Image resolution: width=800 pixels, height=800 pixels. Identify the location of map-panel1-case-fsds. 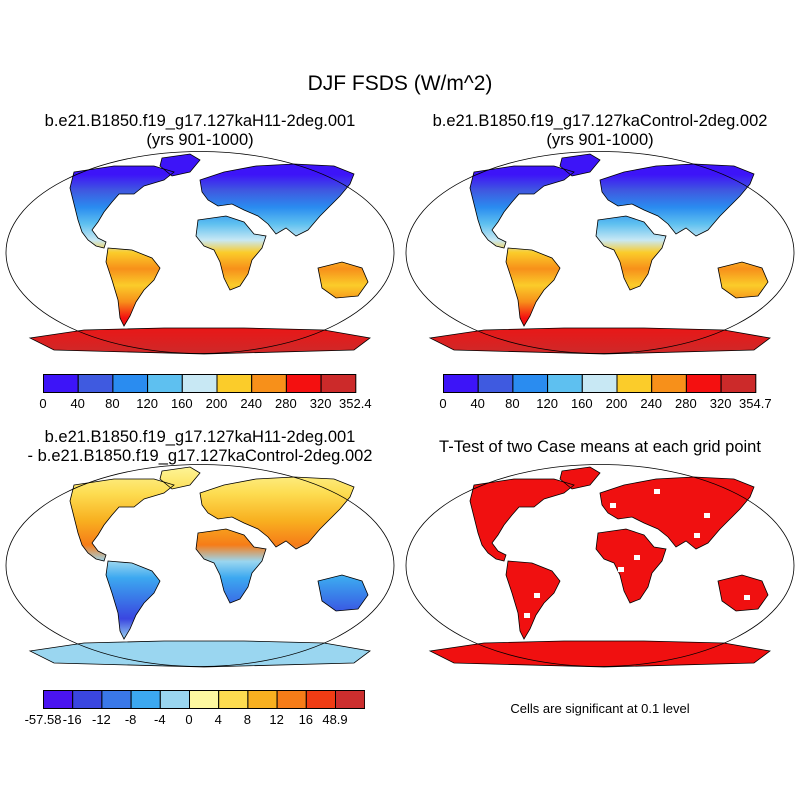
(200, 253).